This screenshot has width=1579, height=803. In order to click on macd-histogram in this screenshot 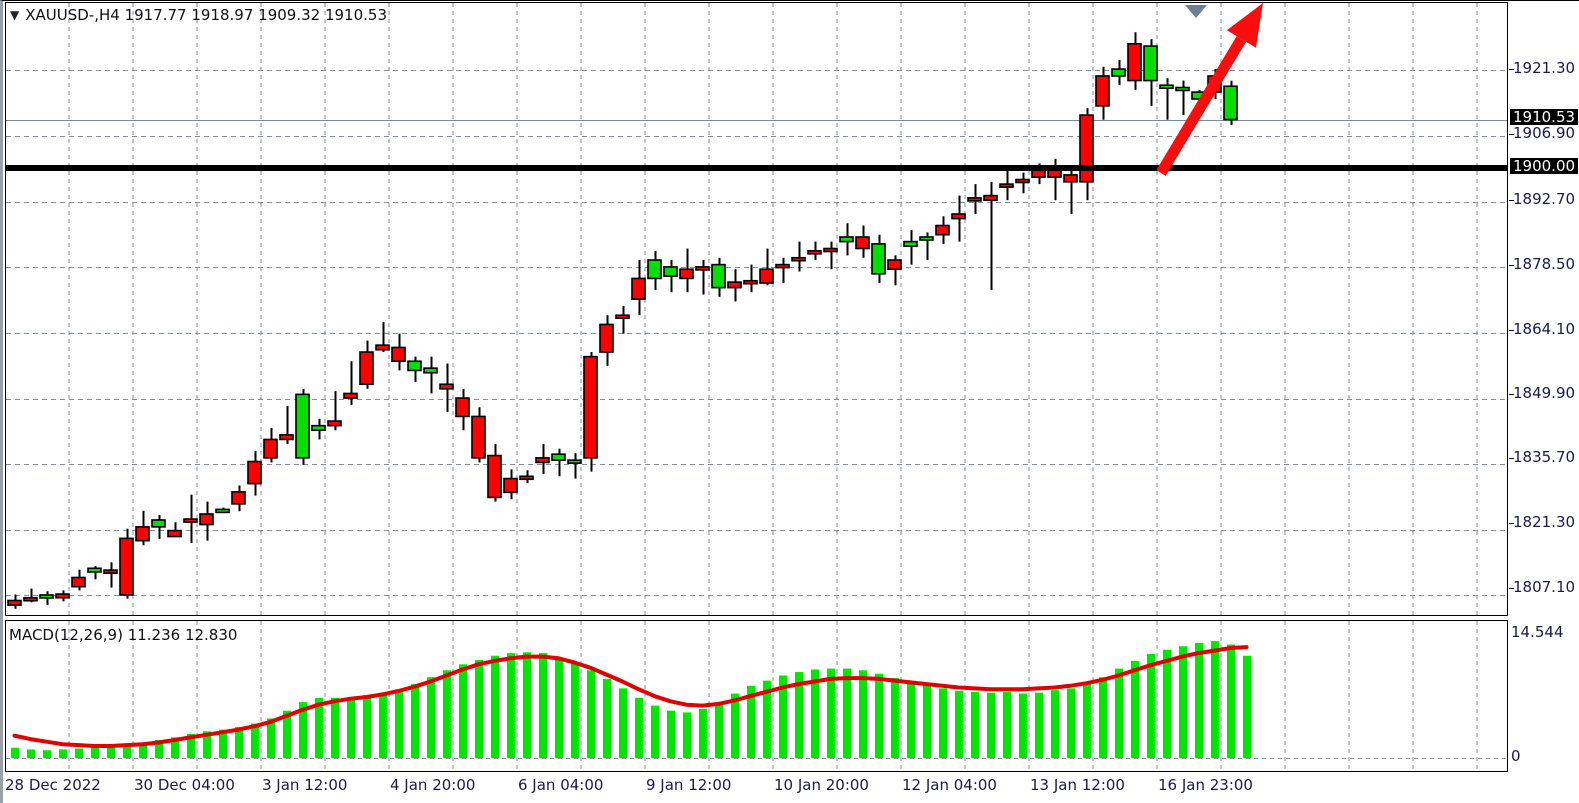, I will do `click(631, 699)`.